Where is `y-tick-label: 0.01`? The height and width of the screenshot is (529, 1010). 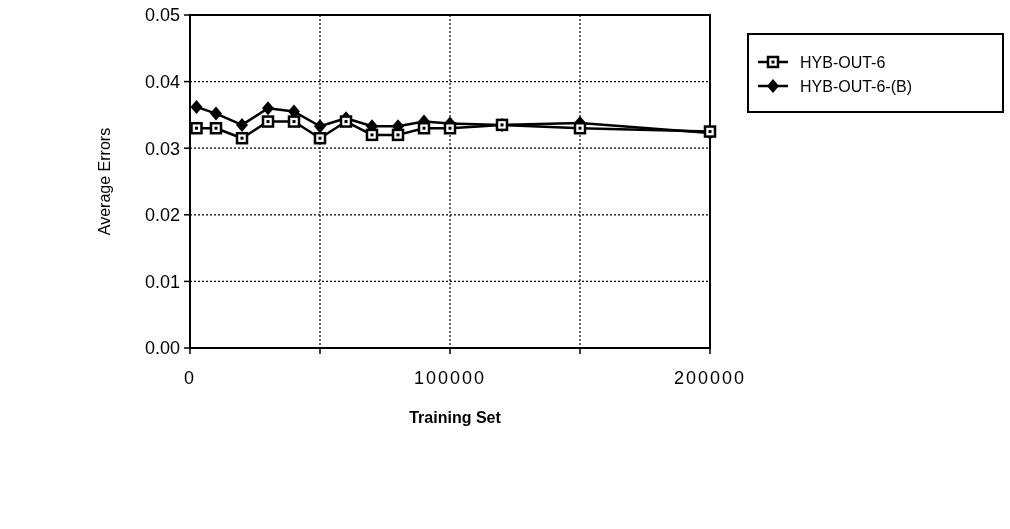 y-tick-label: 0.01 is located at coordinates (162, 281).